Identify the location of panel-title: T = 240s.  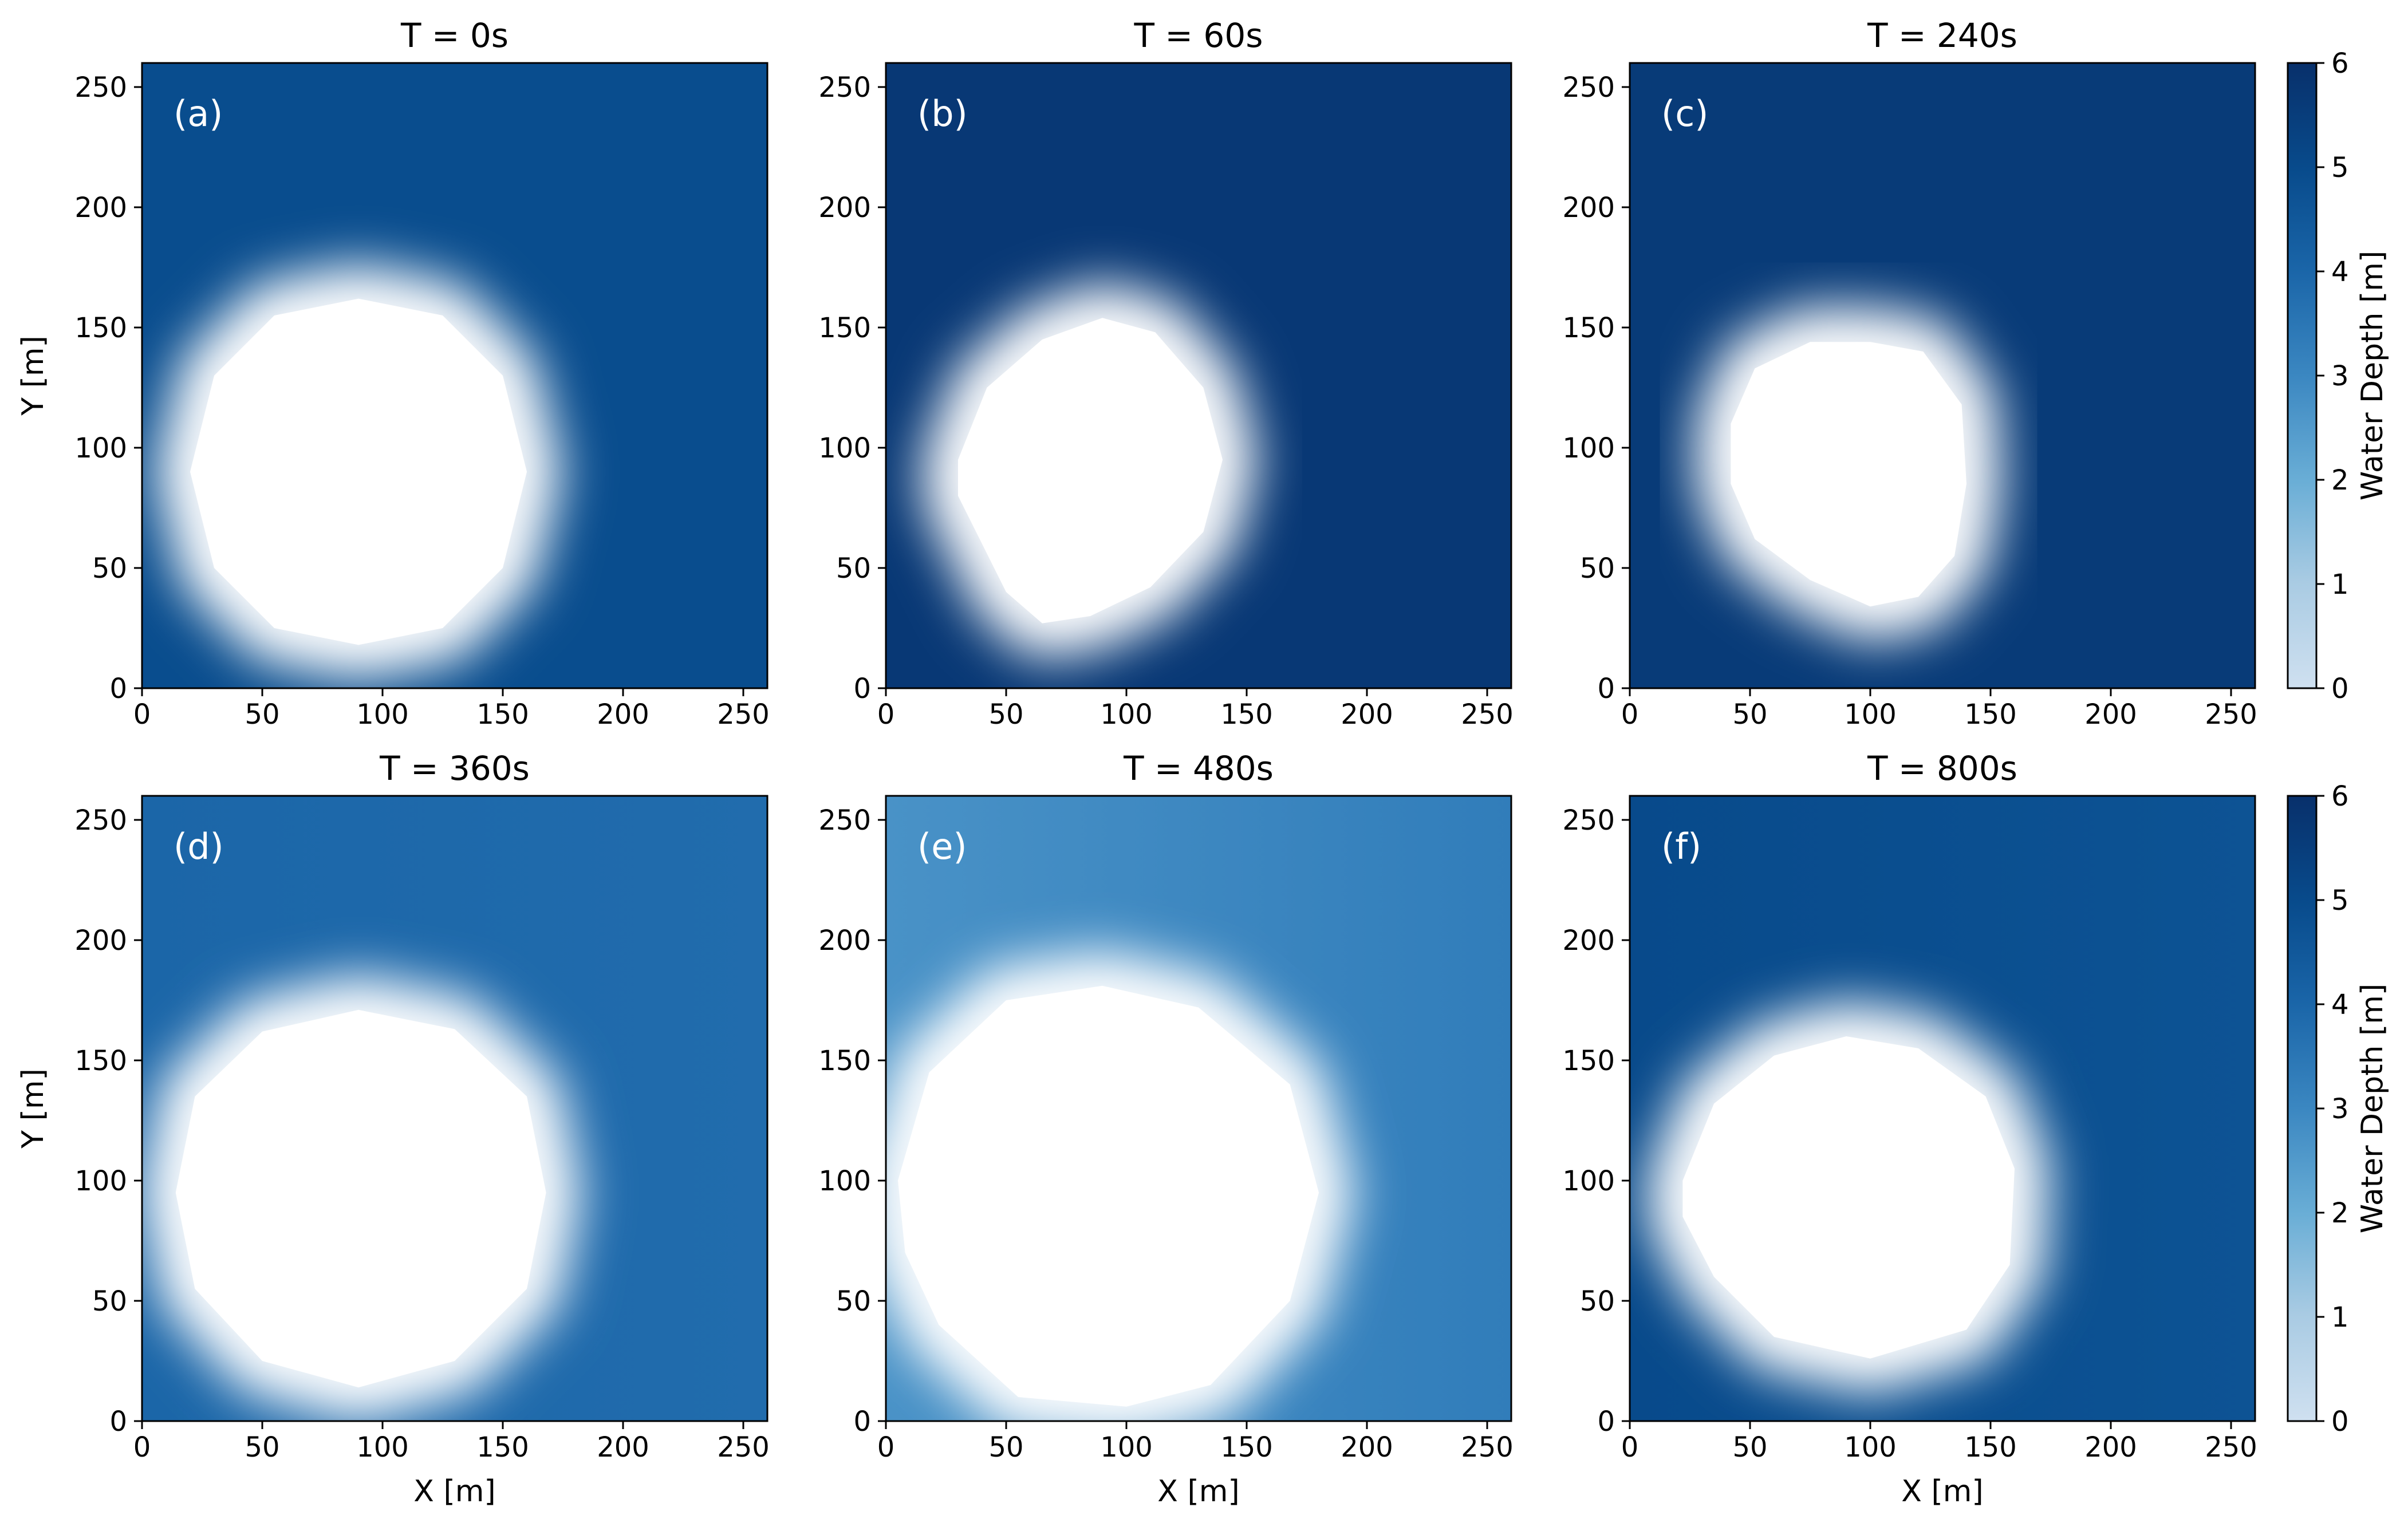
(1942, 35).